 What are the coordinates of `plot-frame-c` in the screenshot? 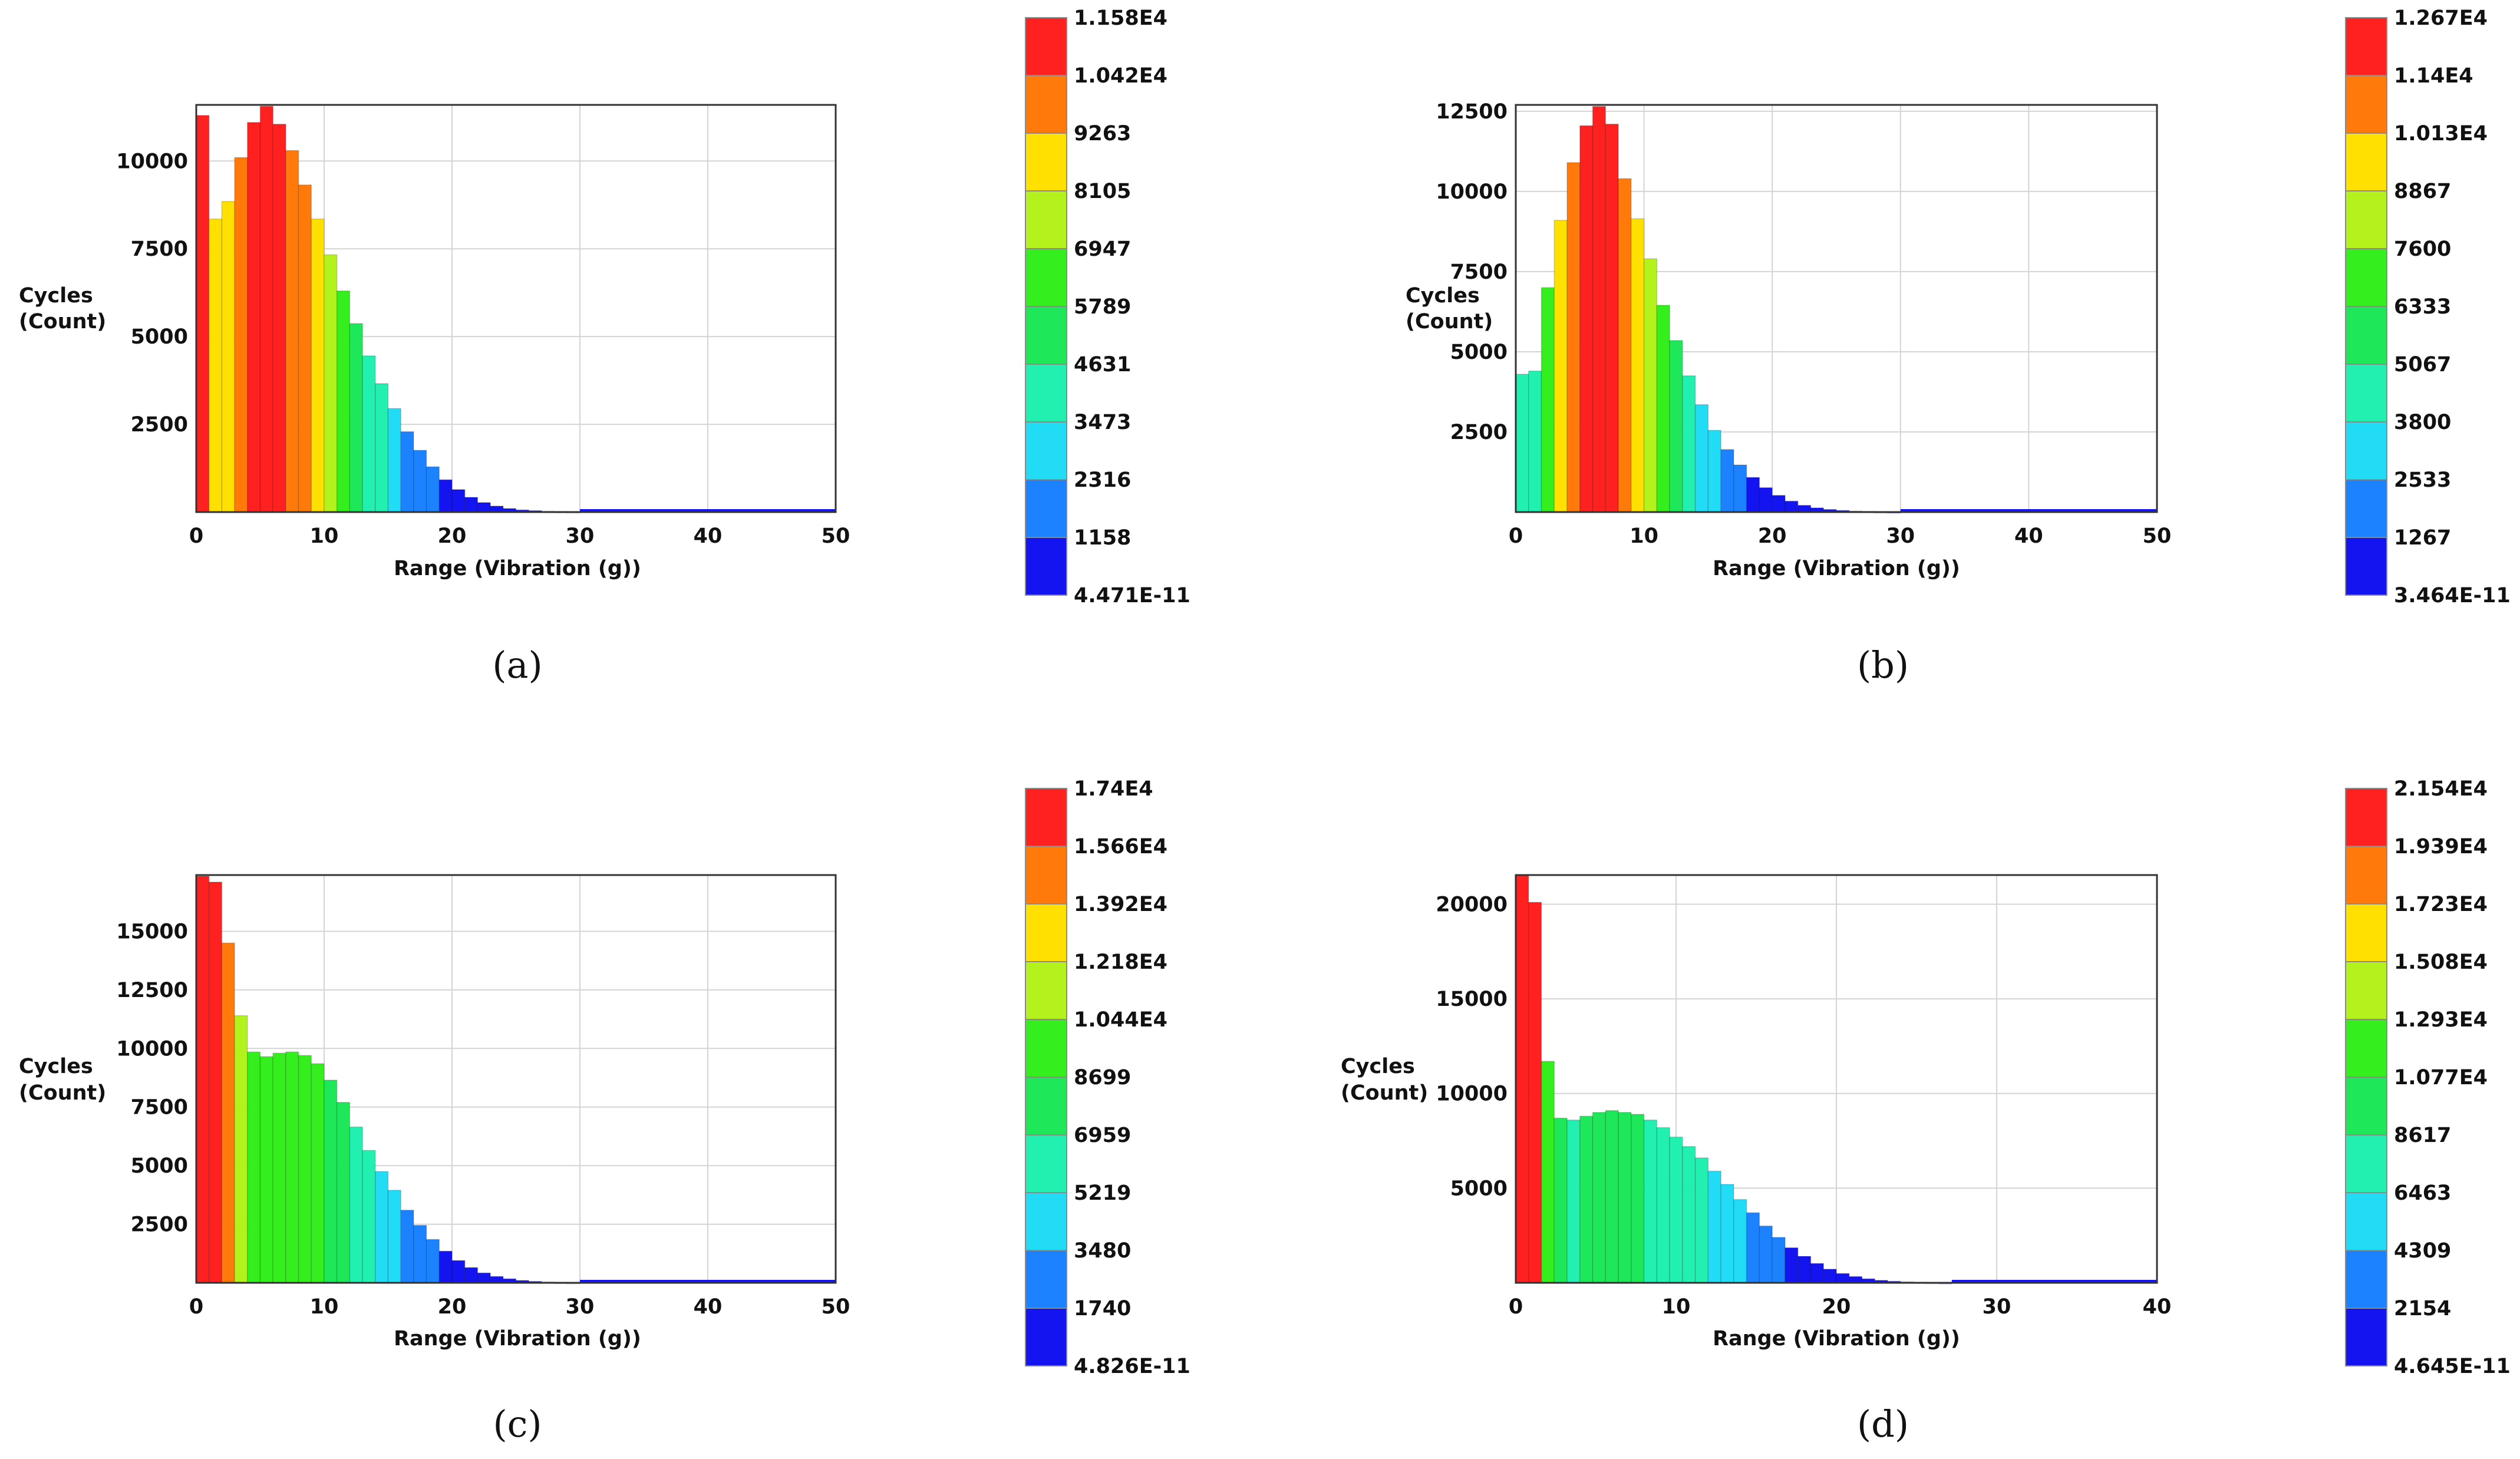 It's located at (516, 1079).